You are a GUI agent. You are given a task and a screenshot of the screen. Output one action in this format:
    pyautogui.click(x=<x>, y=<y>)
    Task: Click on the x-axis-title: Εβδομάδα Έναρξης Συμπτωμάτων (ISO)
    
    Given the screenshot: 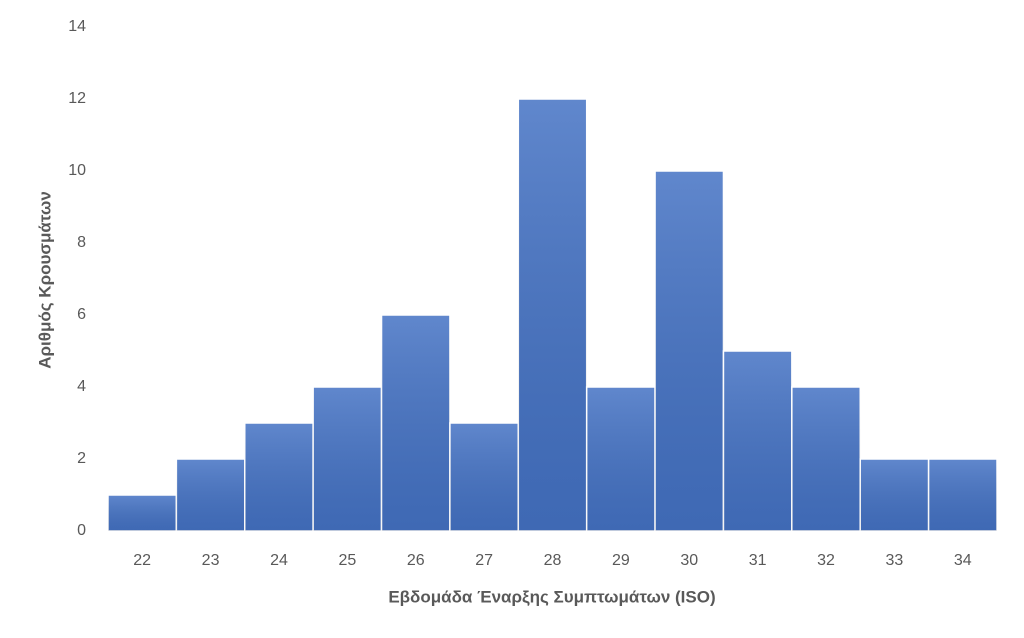 What is the action you would take?
    pyautogui.click(x=551, y=596)
    